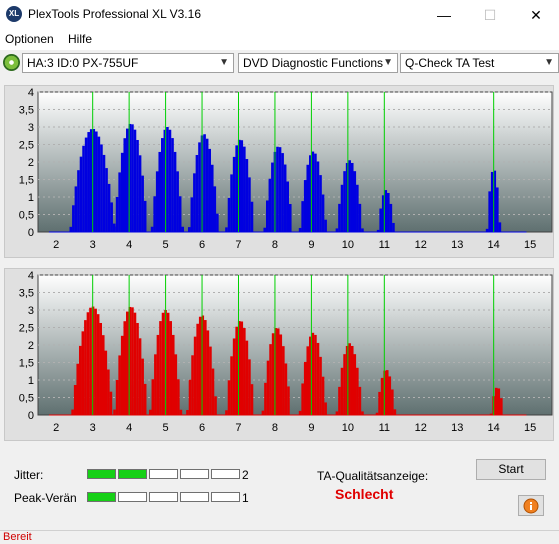 This screenshot has width=559, height=544. Describe the element at coordinates (444, 15) in the screenshot. I see `minimize-button: —` at that location.